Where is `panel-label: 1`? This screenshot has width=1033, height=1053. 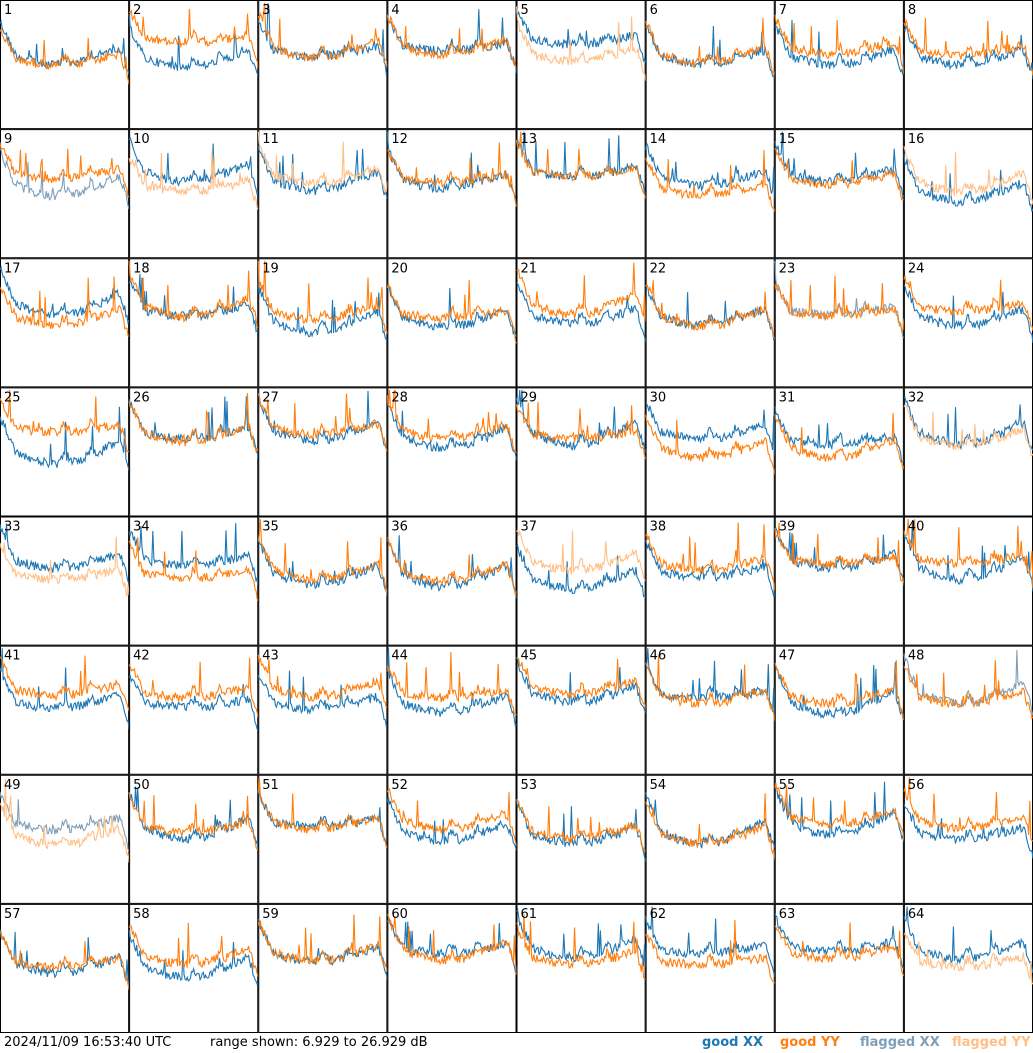
panel-label: 1 is located at coordinates (8, 10).